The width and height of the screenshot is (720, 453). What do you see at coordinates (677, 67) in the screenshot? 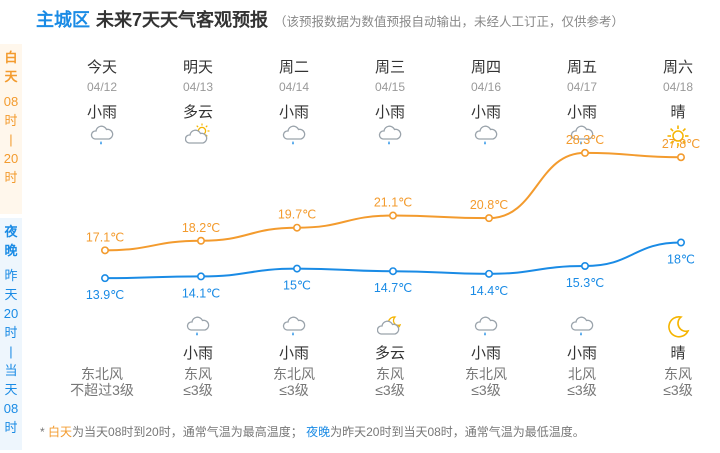
I see `day-name: 周六` at bounding box center [677, 67].